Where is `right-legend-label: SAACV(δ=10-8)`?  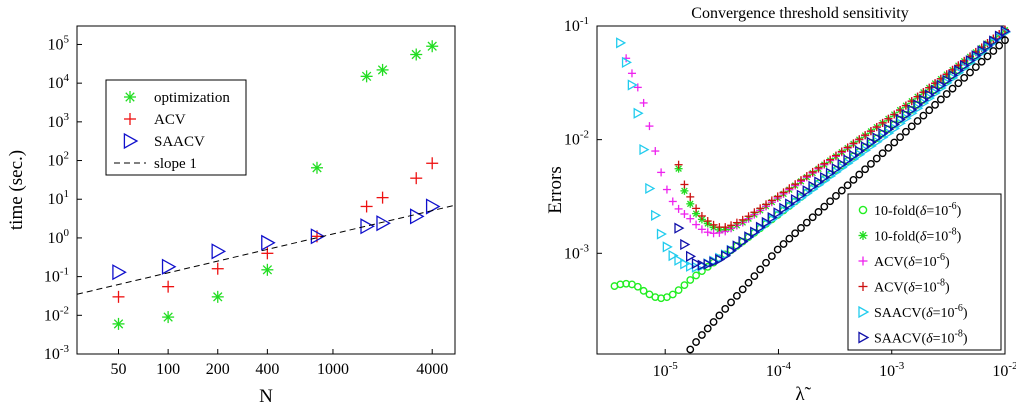 right-legend-label: SAACV(δ=10-8) is located at coordinates (921, 338).